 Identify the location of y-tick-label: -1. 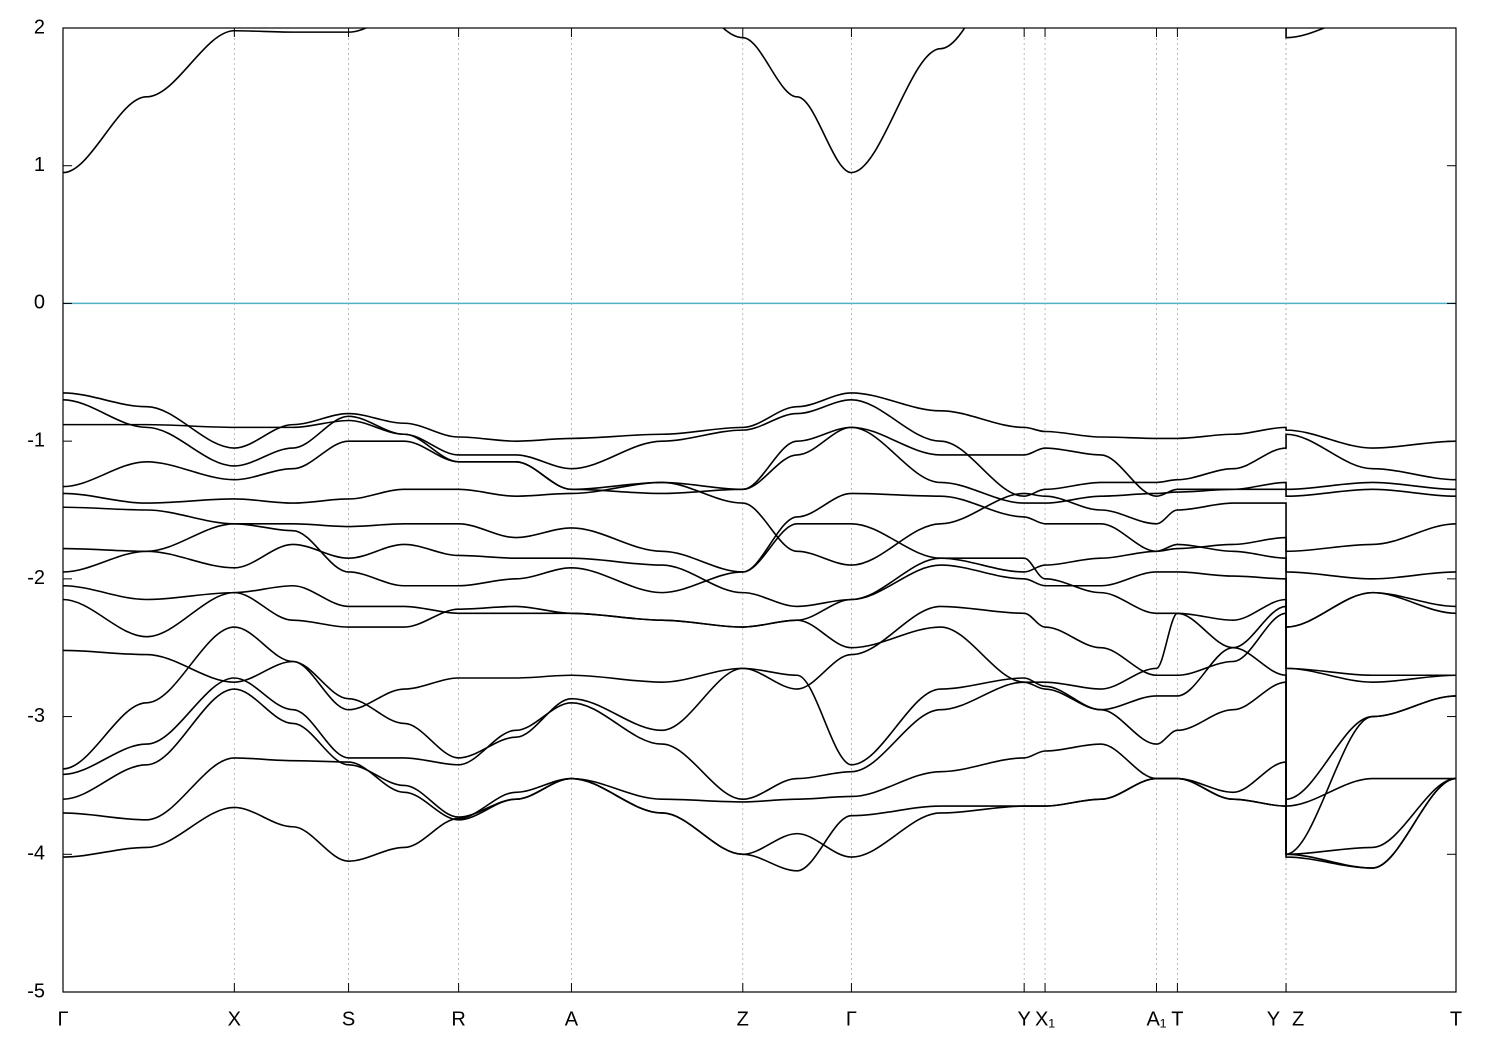
(36, 440).